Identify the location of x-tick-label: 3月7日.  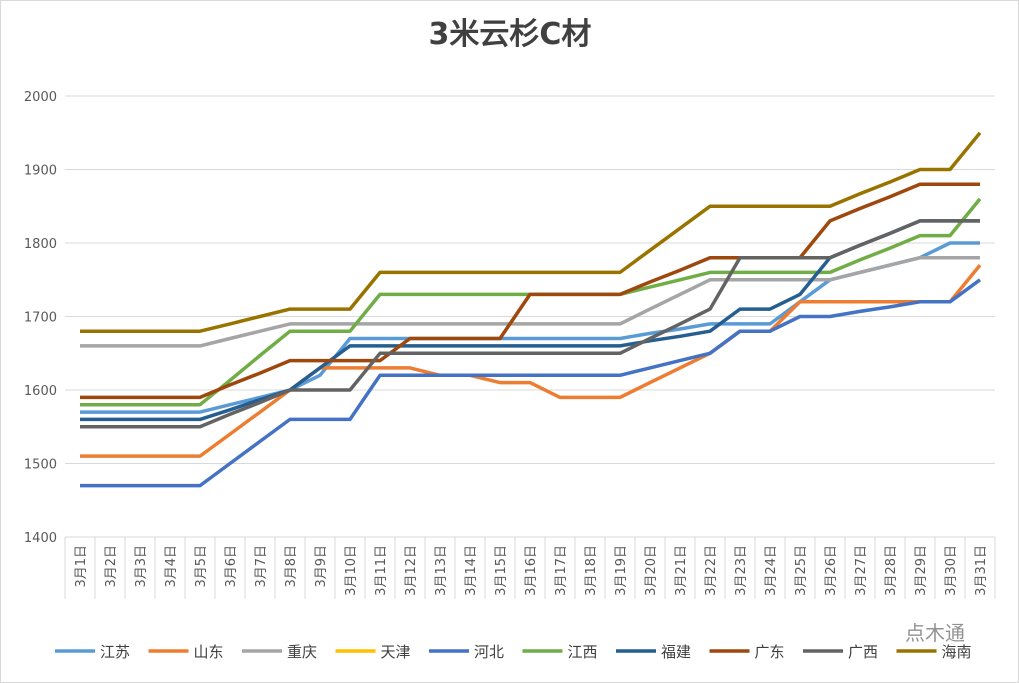
(261, 566).